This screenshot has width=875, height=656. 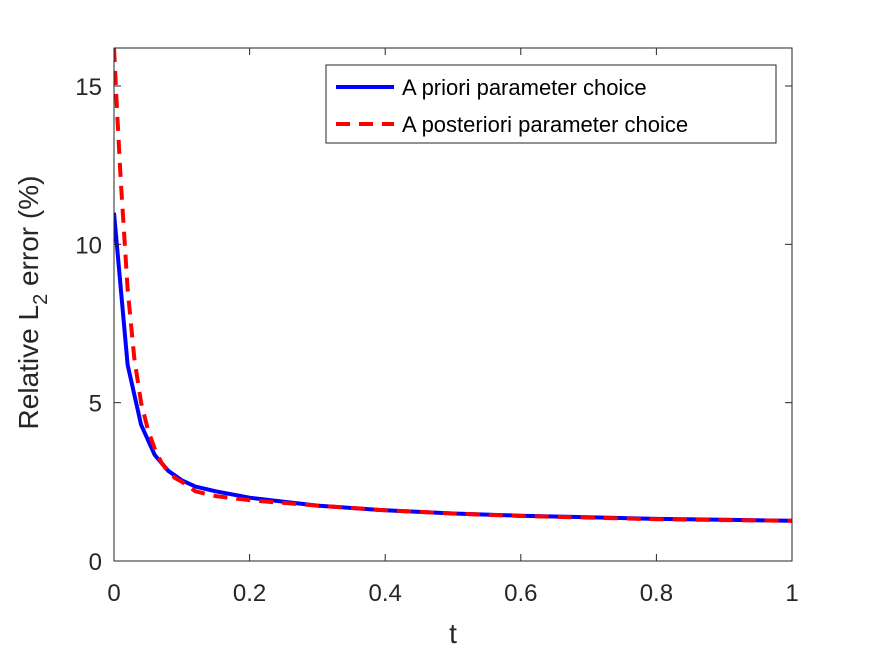 I want to click on legend-label: A priori parameter choice, so click(x=524, y=87).